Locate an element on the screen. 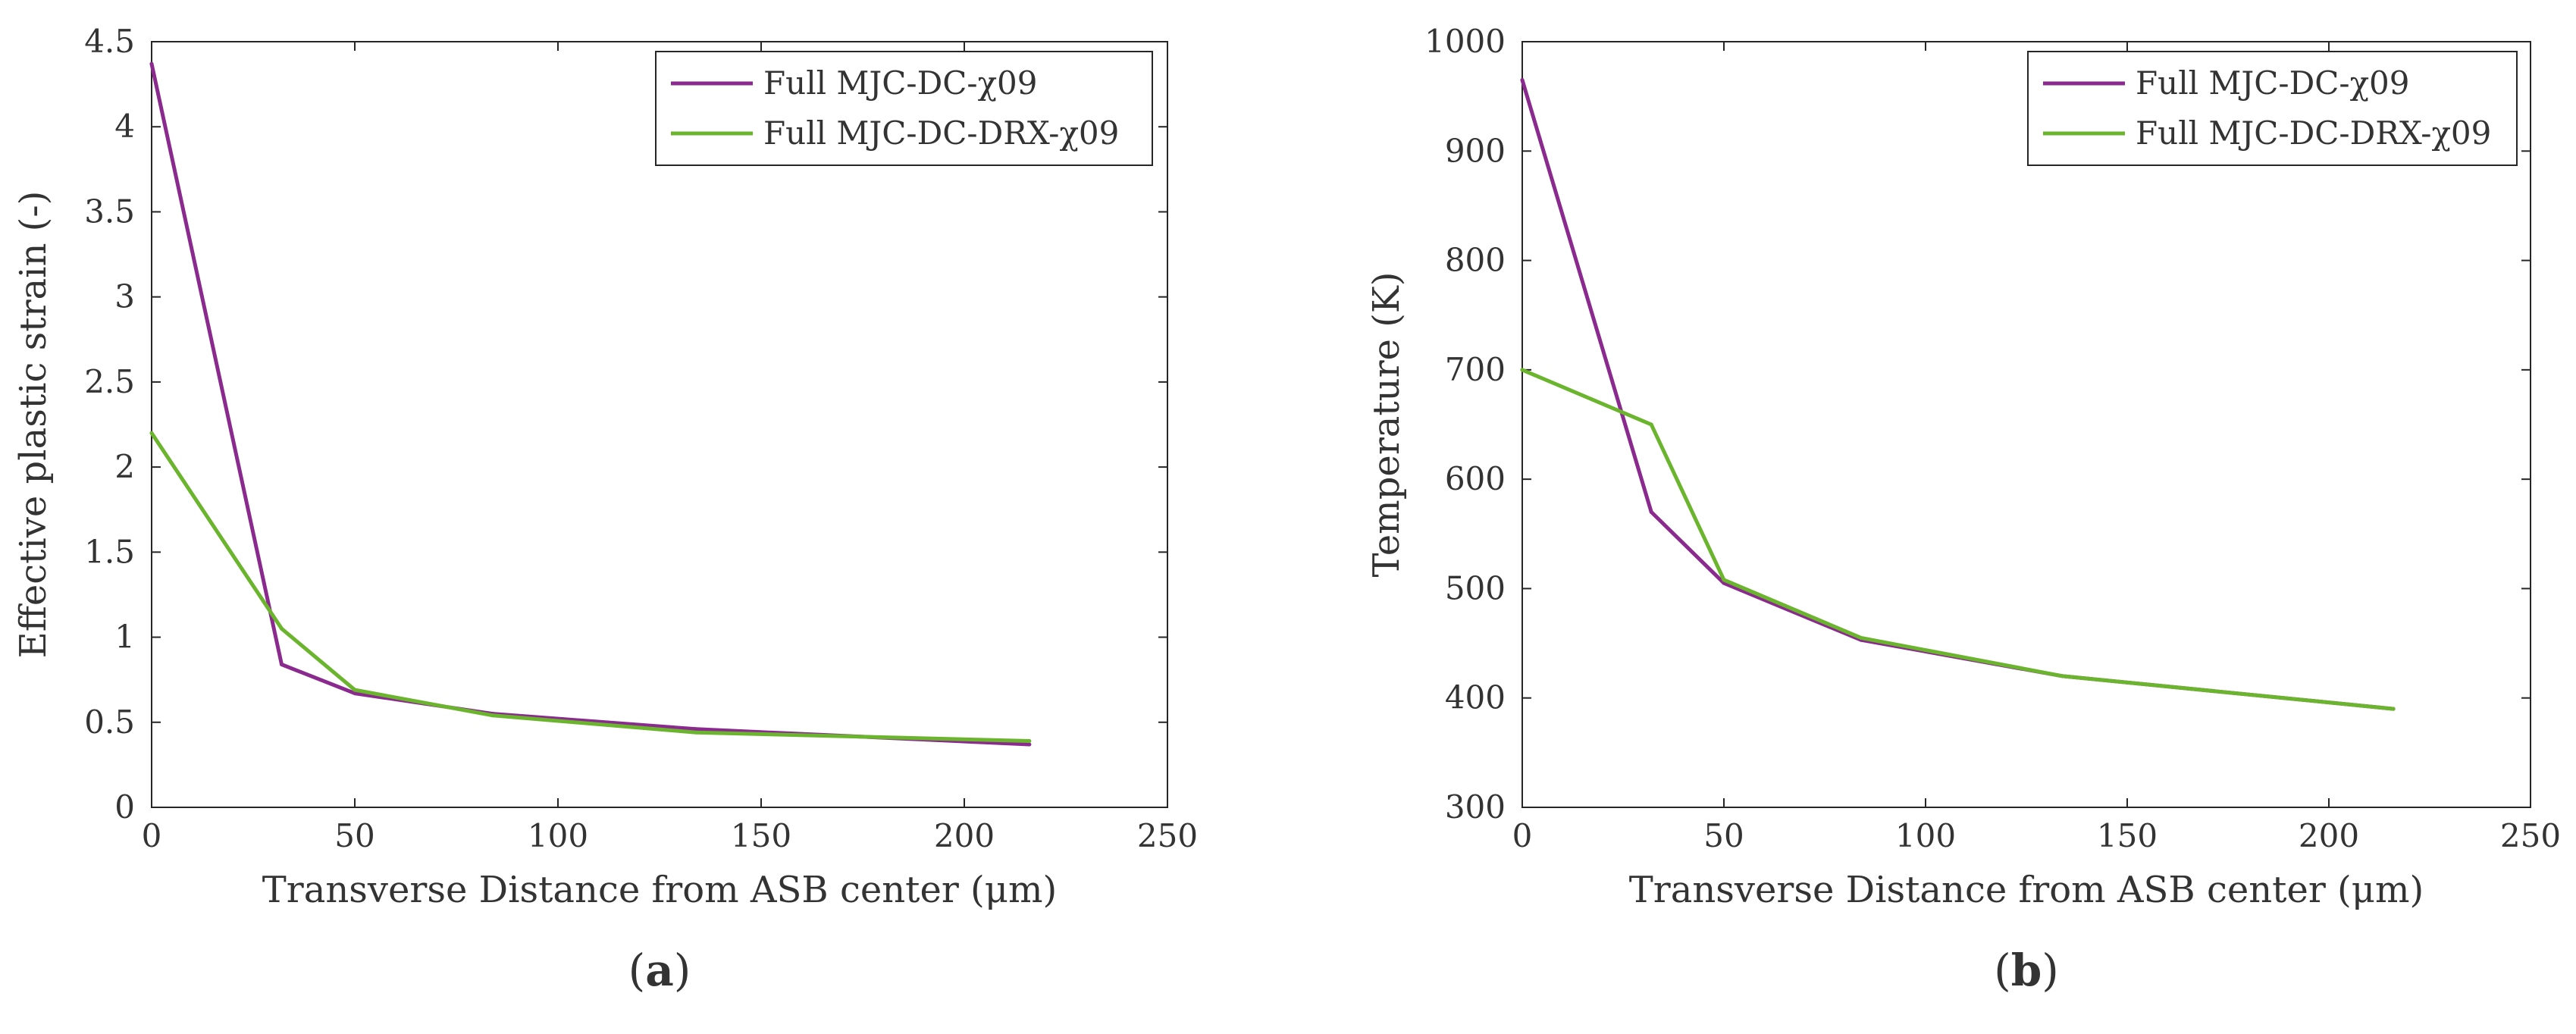  y-tick-label: 400 is located at coordinates (1476, 697).